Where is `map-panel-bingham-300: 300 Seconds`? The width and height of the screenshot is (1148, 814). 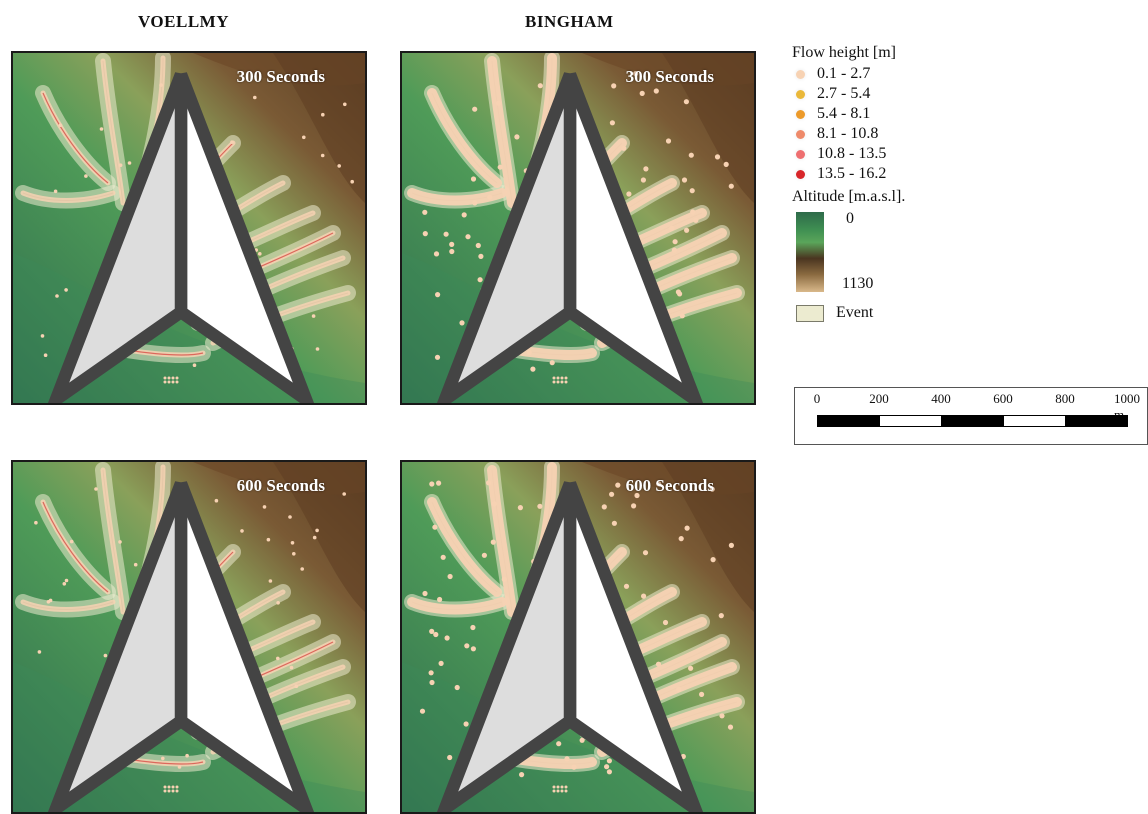 map-panel-bingham-300: 300 Seconds is located at coordinates (578, 228).